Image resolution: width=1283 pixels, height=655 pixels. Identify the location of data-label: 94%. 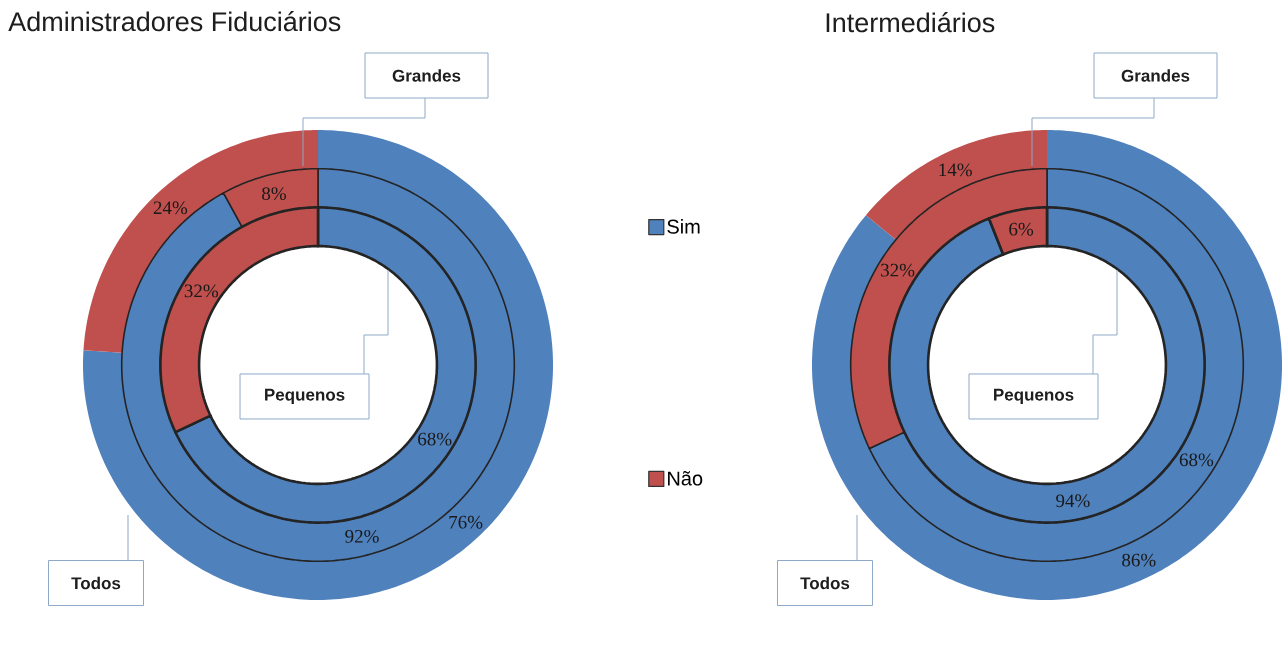
(1073, 501).